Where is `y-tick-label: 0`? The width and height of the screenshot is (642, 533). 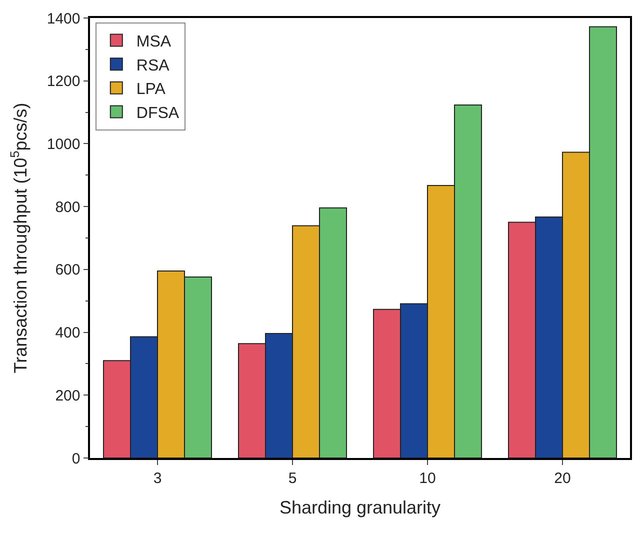 y-tick-label: 0 is located at coordinates (76, 459).